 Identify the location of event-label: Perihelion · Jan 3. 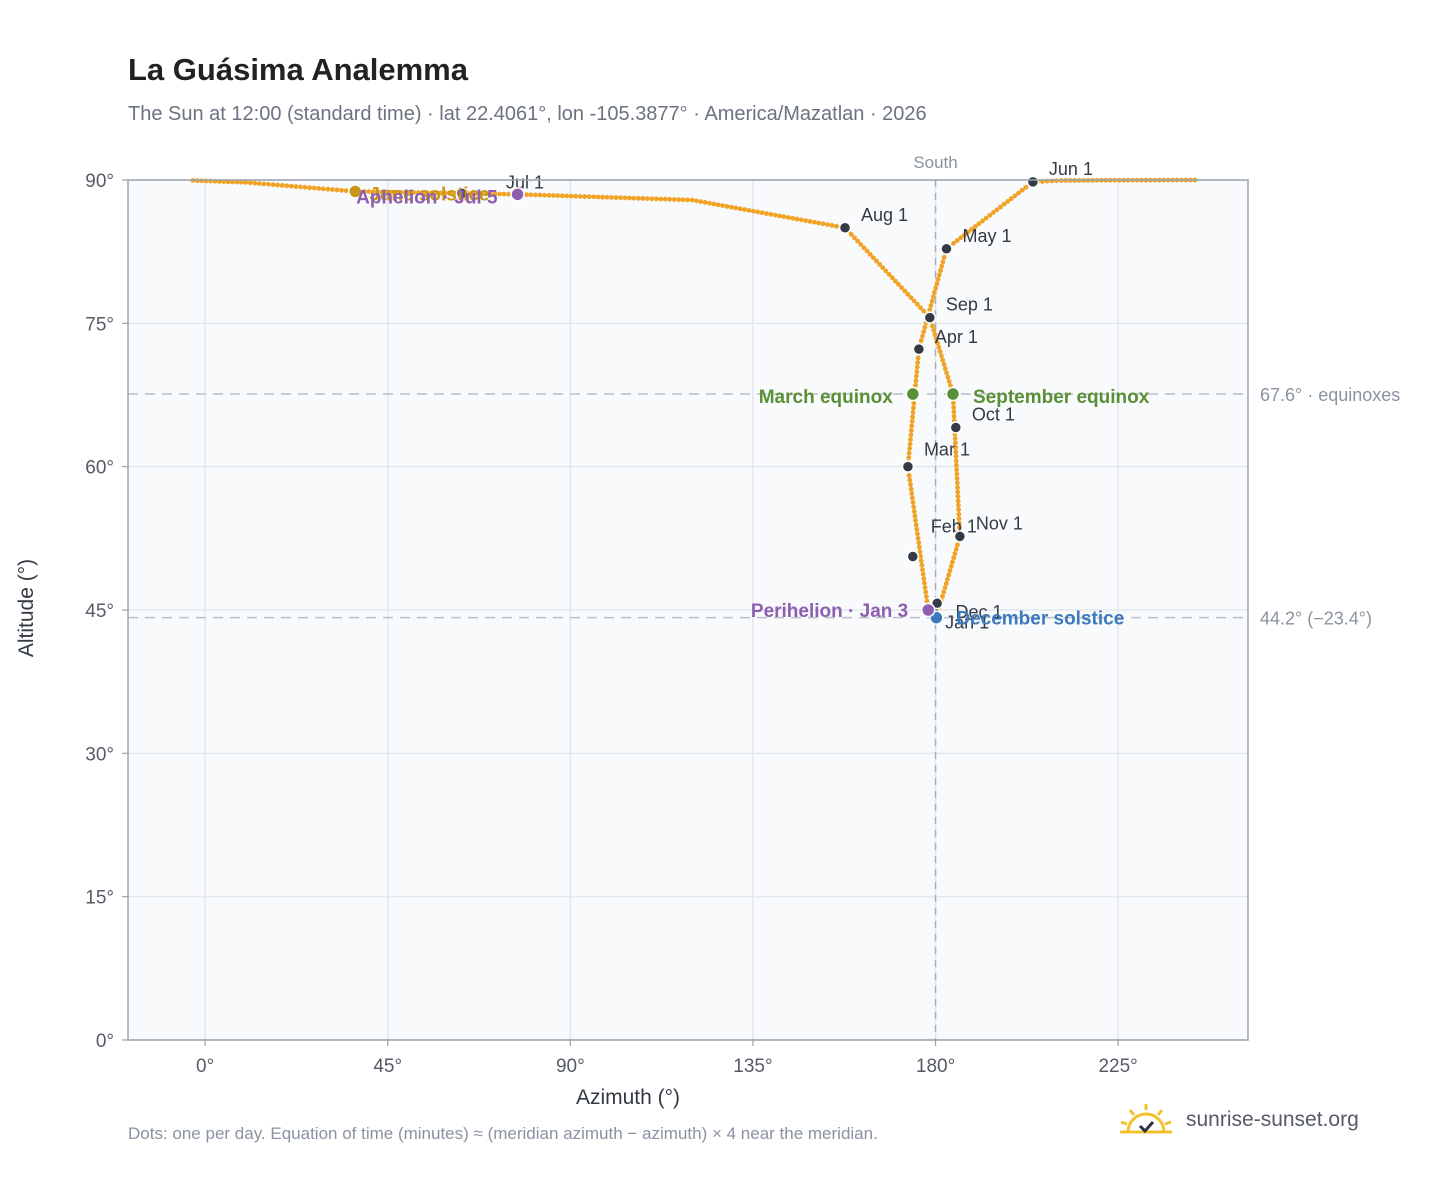
(829, 611).